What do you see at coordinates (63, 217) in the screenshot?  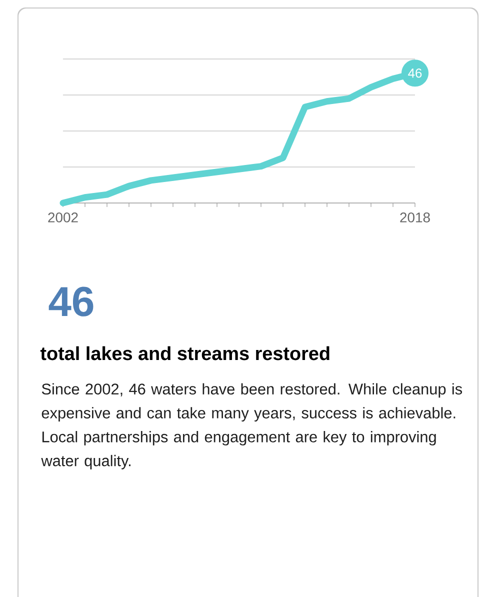 I see `x-tick-label: 2002` at bounding box center [63, 217].